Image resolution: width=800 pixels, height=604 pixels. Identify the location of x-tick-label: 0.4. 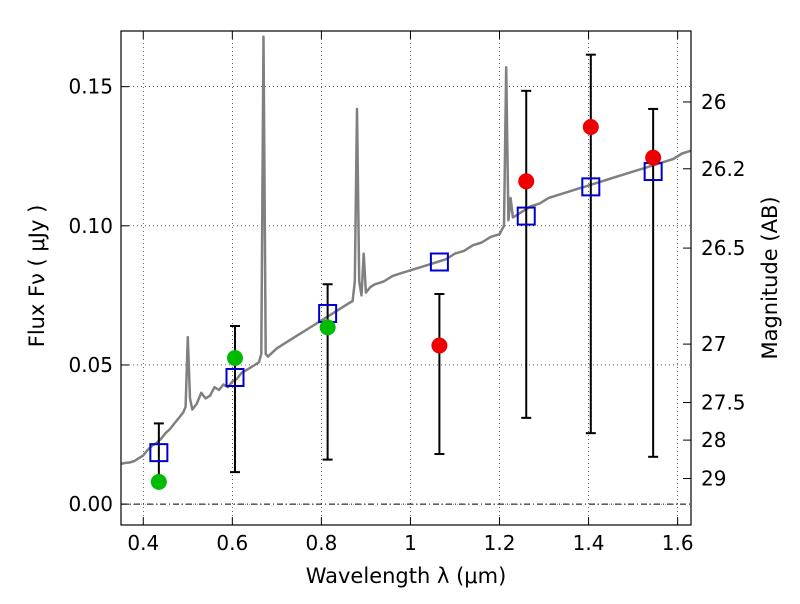
(143, 543).